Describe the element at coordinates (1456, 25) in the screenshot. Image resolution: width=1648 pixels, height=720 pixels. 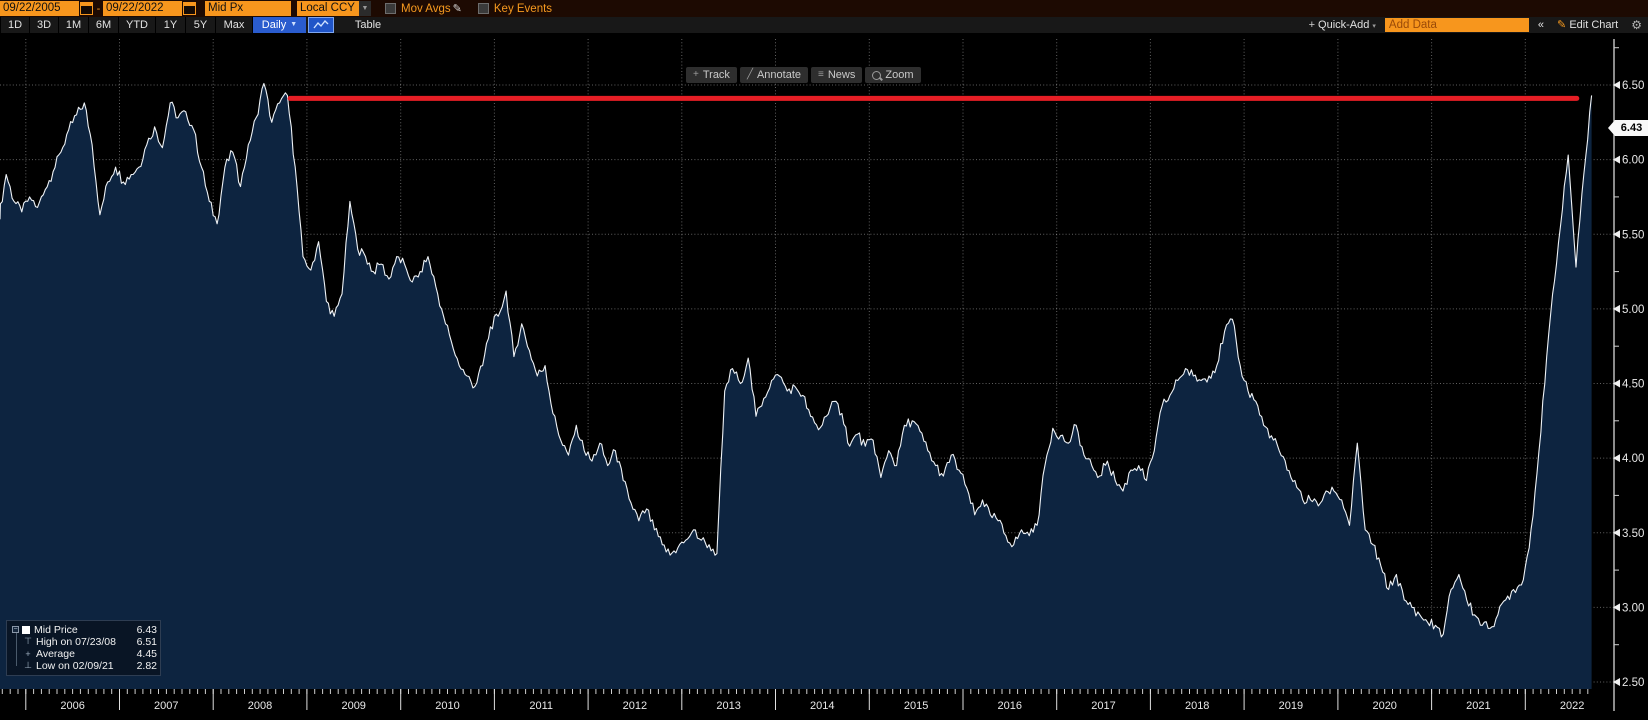
I see `add-data-input` at that location.